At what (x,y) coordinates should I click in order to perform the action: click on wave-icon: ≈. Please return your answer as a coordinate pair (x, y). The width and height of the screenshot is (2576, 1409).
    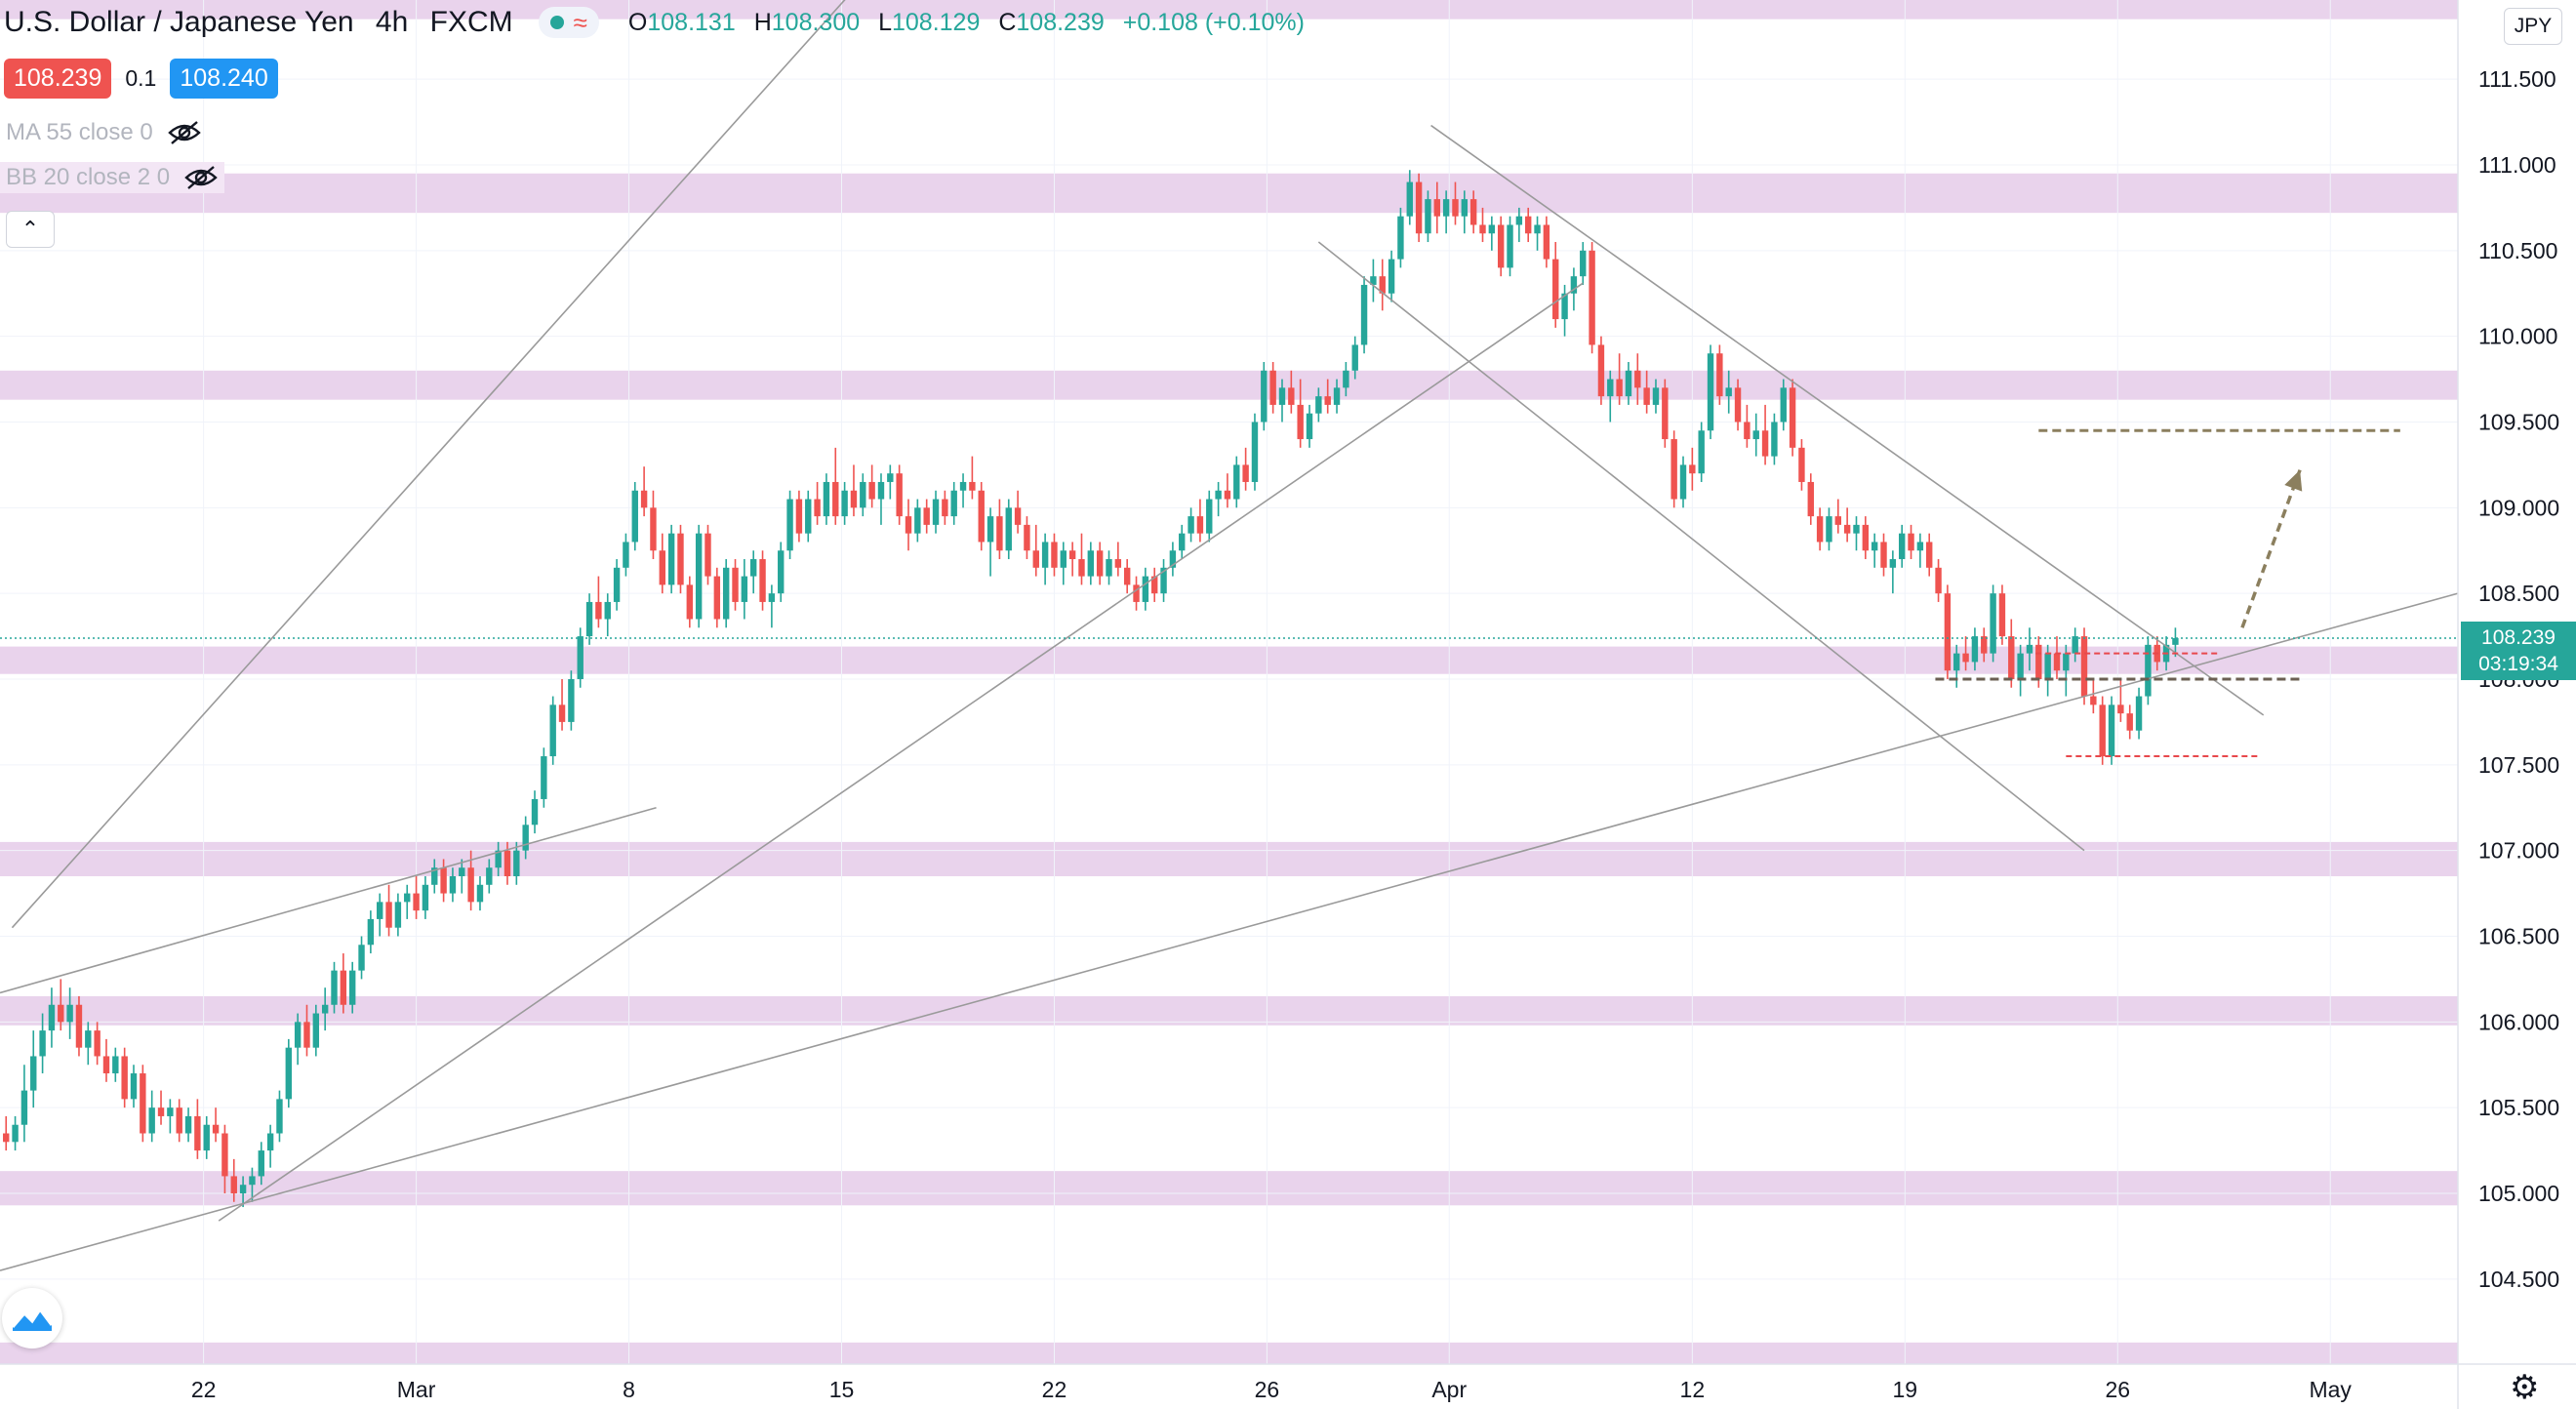
    Looking at the image, I should click on (580, 22).